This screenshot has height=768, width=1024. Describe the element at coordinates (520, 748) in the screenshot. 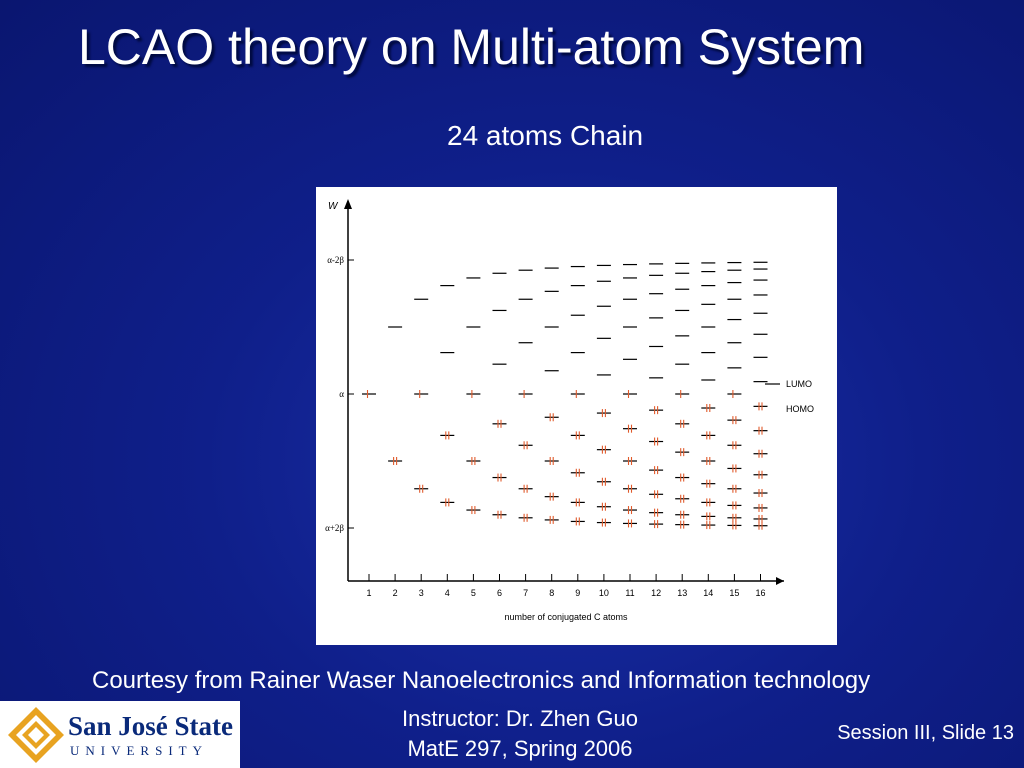

I see `course-name: MatE 297, Spring 2006` at that location.